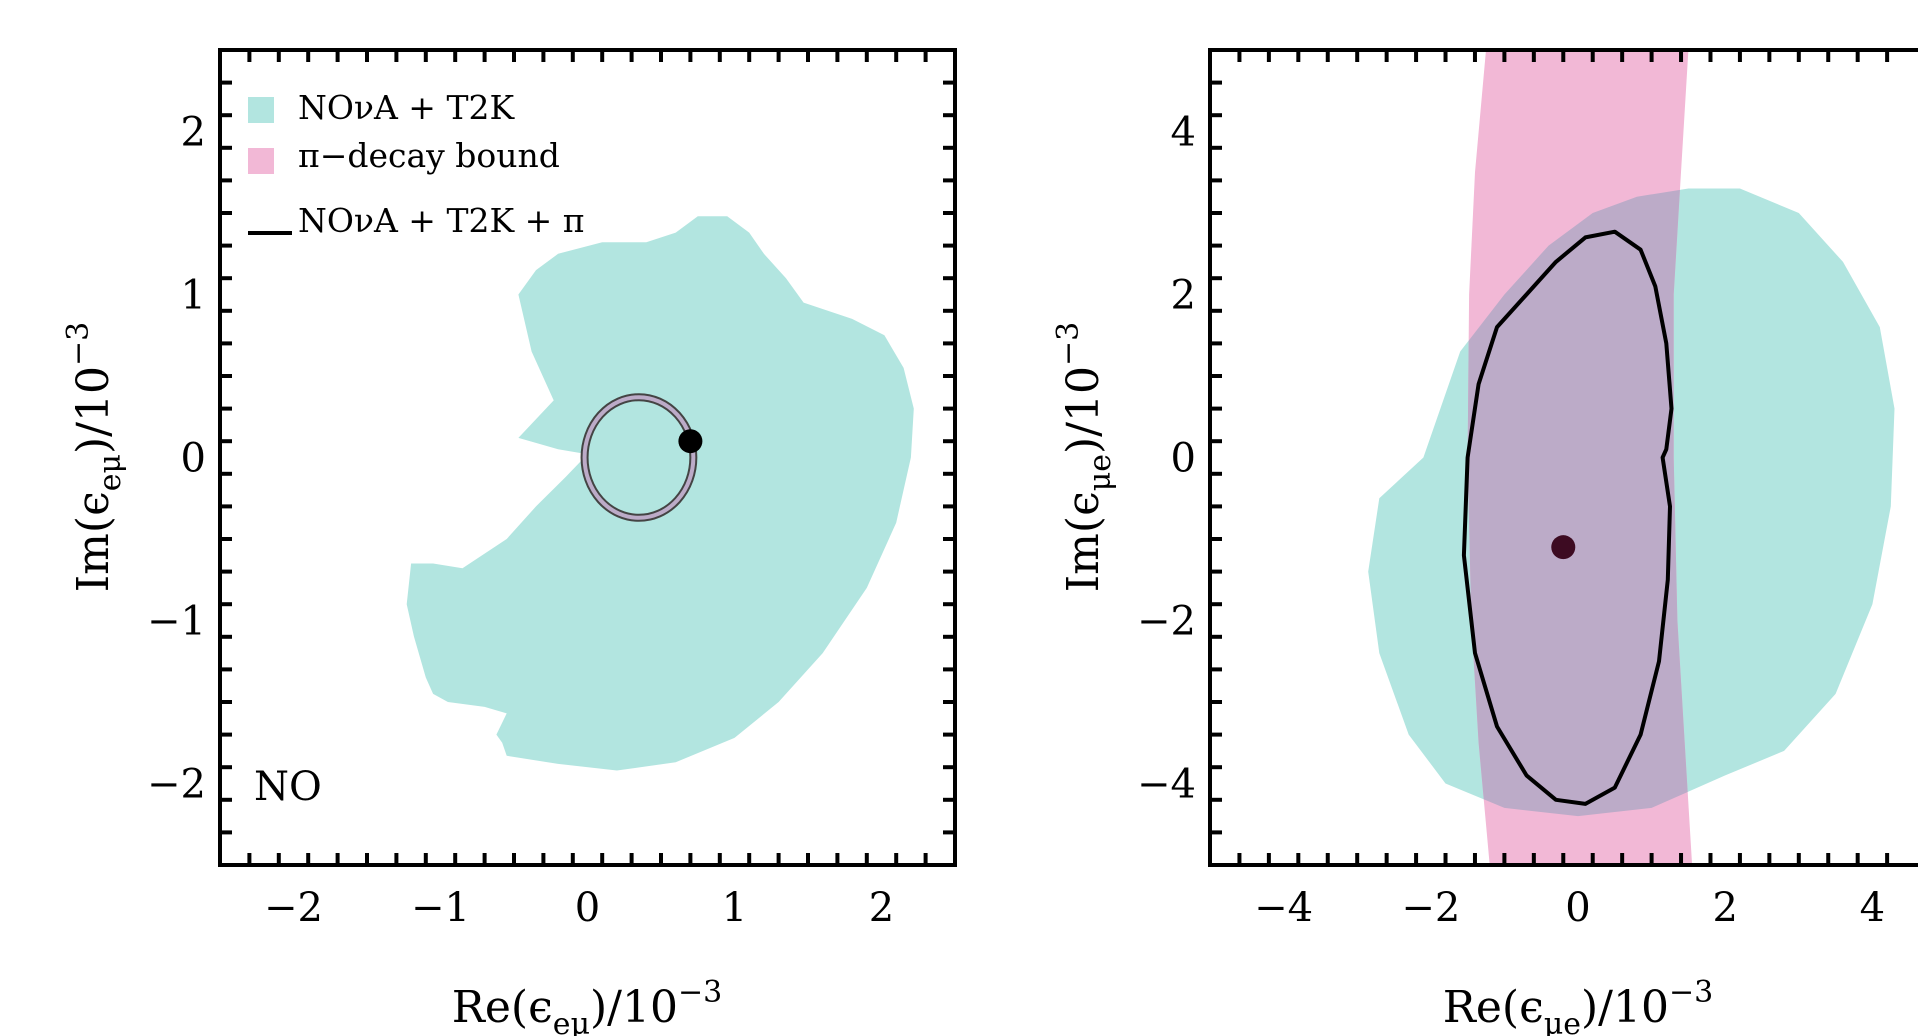 Image resolution: width=1918 pixels, height=1036 pixels. Describe the element at coordinates (1567, 517) in the screenshot. I see `combined-contour` at that location.